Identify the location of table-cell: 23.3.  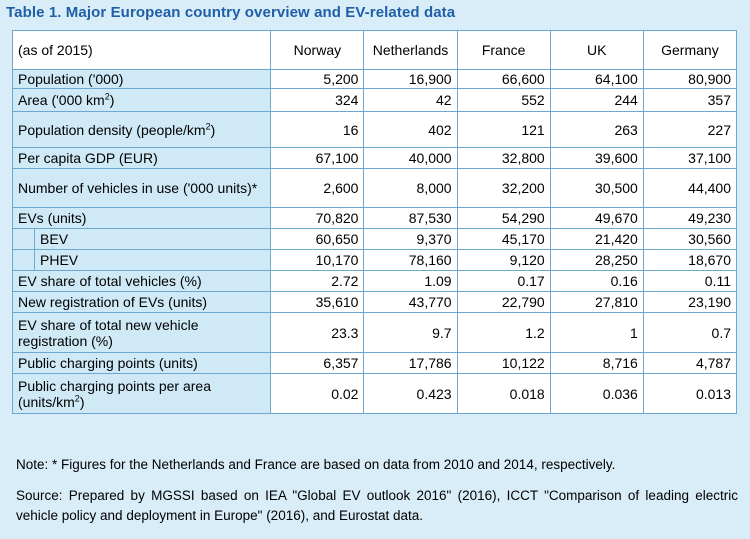
(317, 332).